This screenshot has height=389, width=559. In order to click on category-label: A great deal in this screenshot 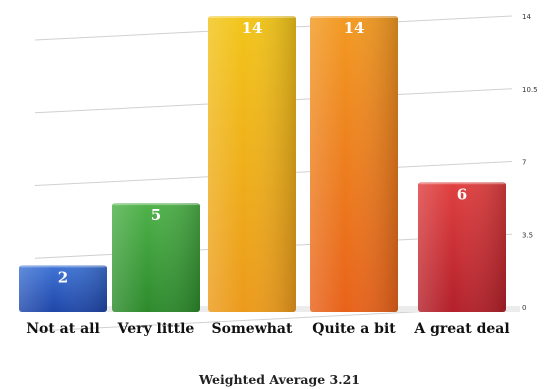, I will do `click(461, 329)`.